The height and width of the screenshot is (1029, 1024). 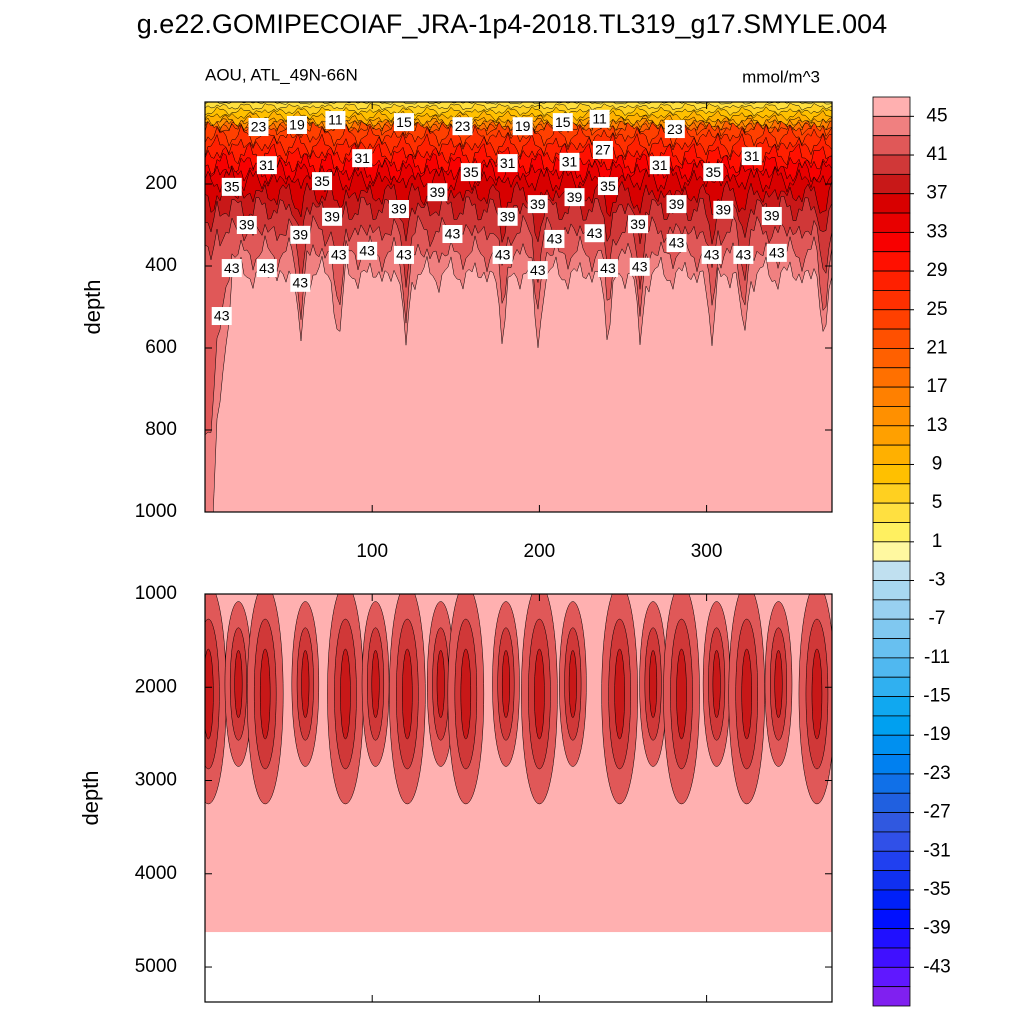 I want to click on colorbar-label: -11, so click(x=937, y=657).